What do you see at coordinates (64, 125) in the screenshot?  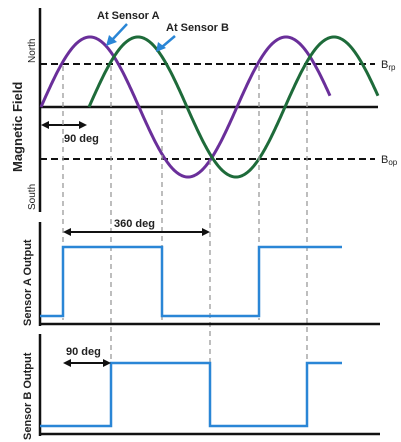 I see `phase-shift-arrow-top` at bounding box center [64, 125].